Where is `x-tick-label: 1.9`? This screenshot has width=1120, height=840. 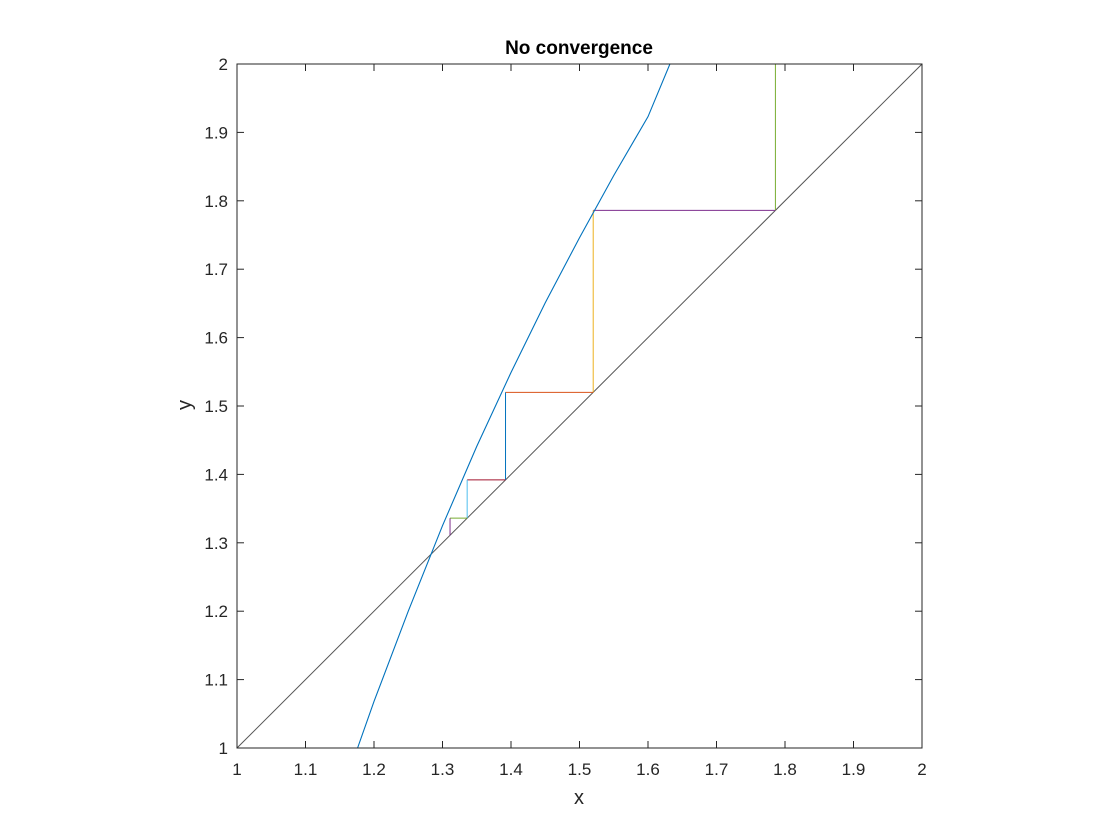
x-tick-label: 1.9 is located at coordinates (854, 769).